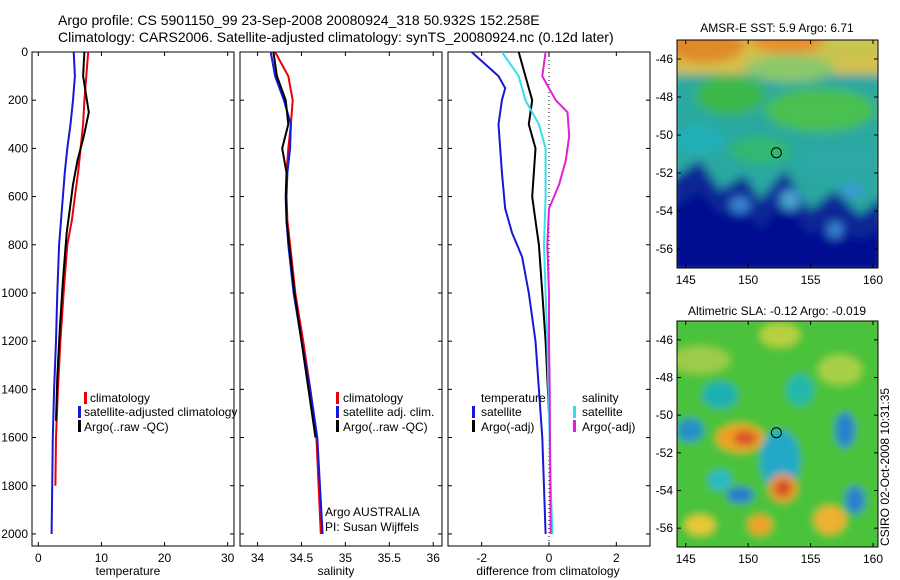 This screenshot has width=900, height=580. Describe the element at coordinates (513, 398) in the screenshot. I see `legend-group-title: temperature` at that location.